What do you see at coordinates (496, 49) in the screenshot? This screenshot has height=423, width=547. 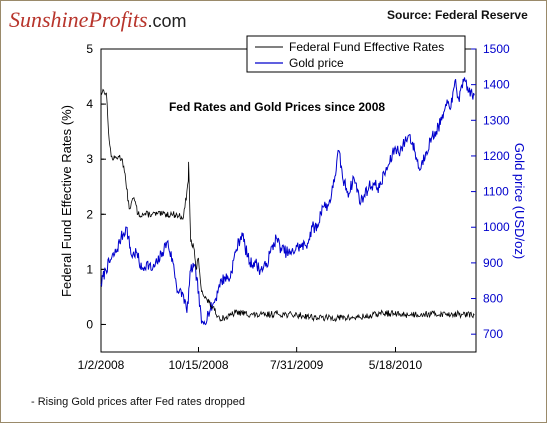 I see `right-axis-tick-label: 1500` at bounding box center [496, 49].